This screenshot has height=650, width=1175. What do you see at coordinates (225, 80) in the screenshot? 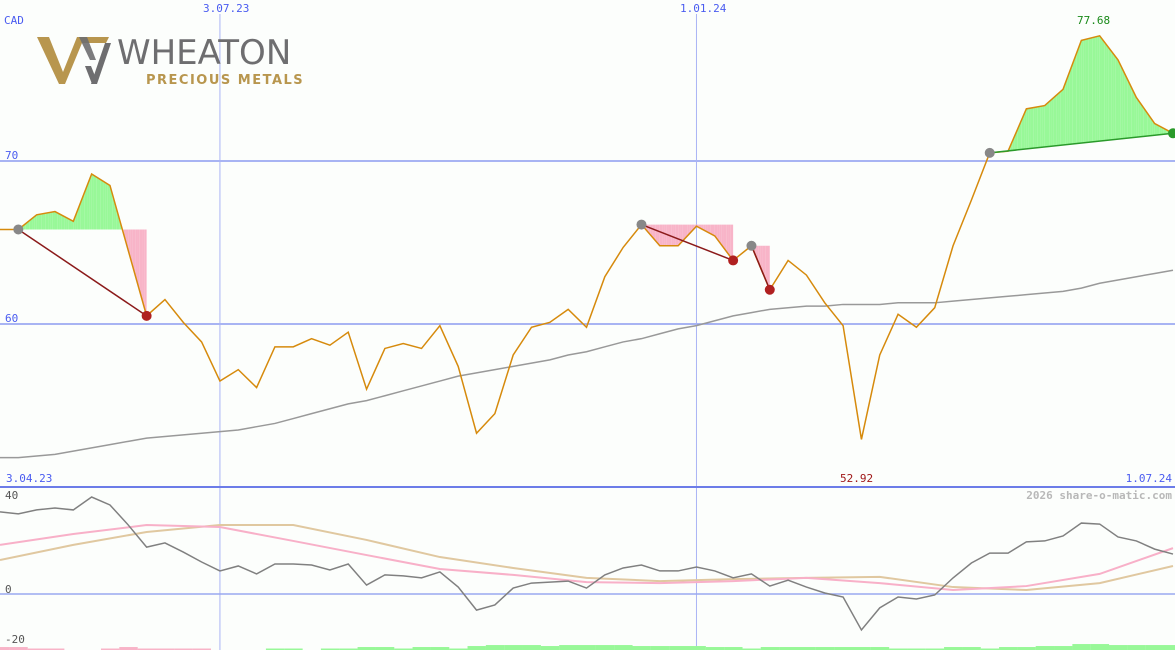
I see `svg-text: PRECIOUS METALS` at bounding box center [225, 80].